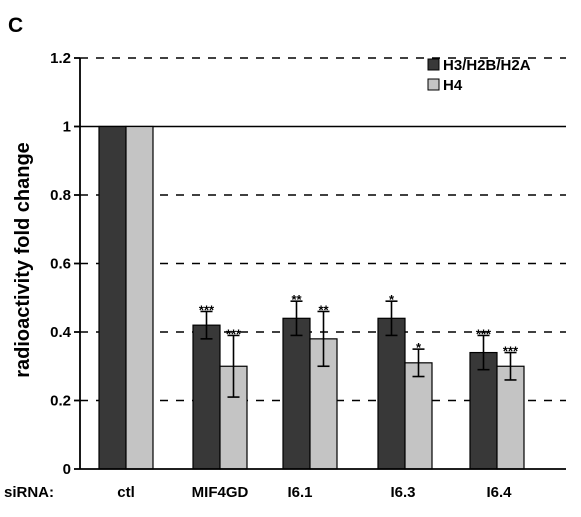  What do you see at coordinates (487, 65) in the screenshot?
I see `legend-entry-0: H3/H2B/H2A` at bounding box center [487, 65].